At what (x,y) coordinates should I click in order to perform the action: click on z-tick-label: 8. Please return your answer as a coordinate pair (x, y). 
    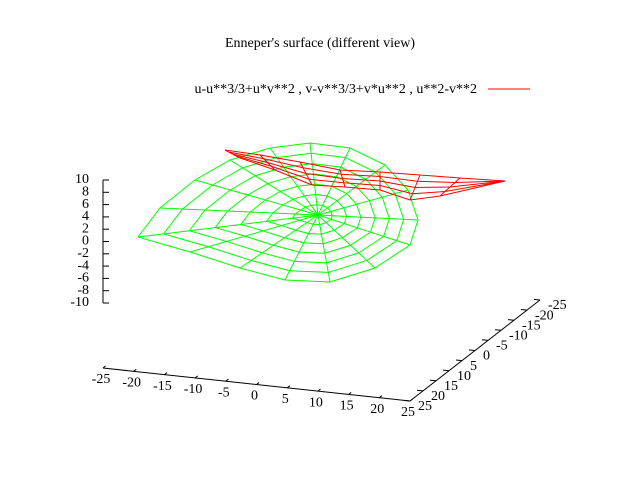
    Looking at the image, I should click on (85, 192).